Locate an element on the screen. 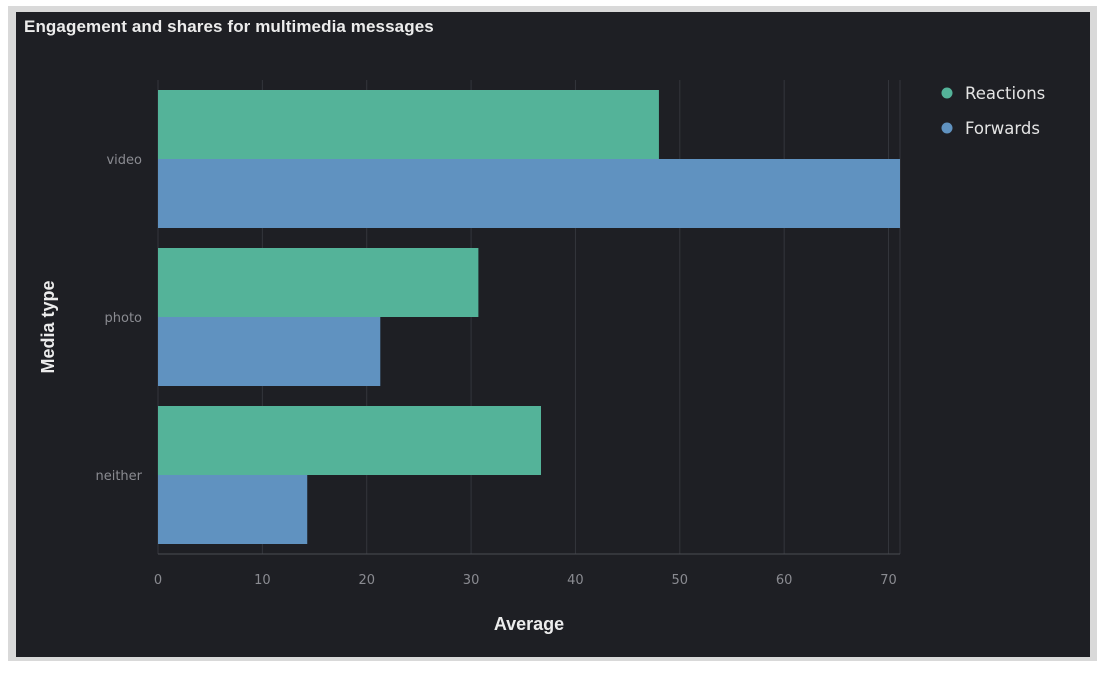  x-tick-label: 50 is located at coordinates (680, 580).